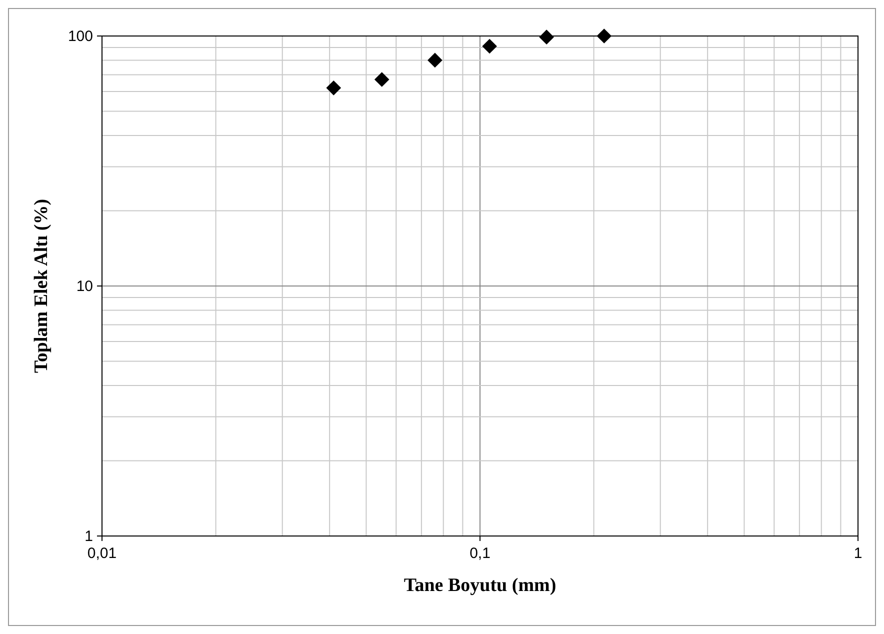 This screenshot has height=634, width=884. What do you see at coordinates (84, 286) in the screenshot?
I see `y-tick-label: 10` at bounding box center [84, 286].